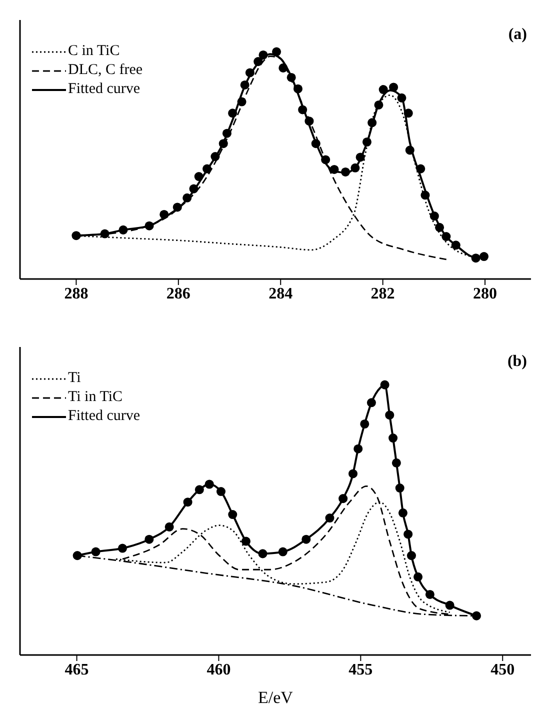 This screenshot has width=545, height=724. Describe the element at coordinates (218, 669) in the screenshot. I see `x-tick-label: 460` at that location.